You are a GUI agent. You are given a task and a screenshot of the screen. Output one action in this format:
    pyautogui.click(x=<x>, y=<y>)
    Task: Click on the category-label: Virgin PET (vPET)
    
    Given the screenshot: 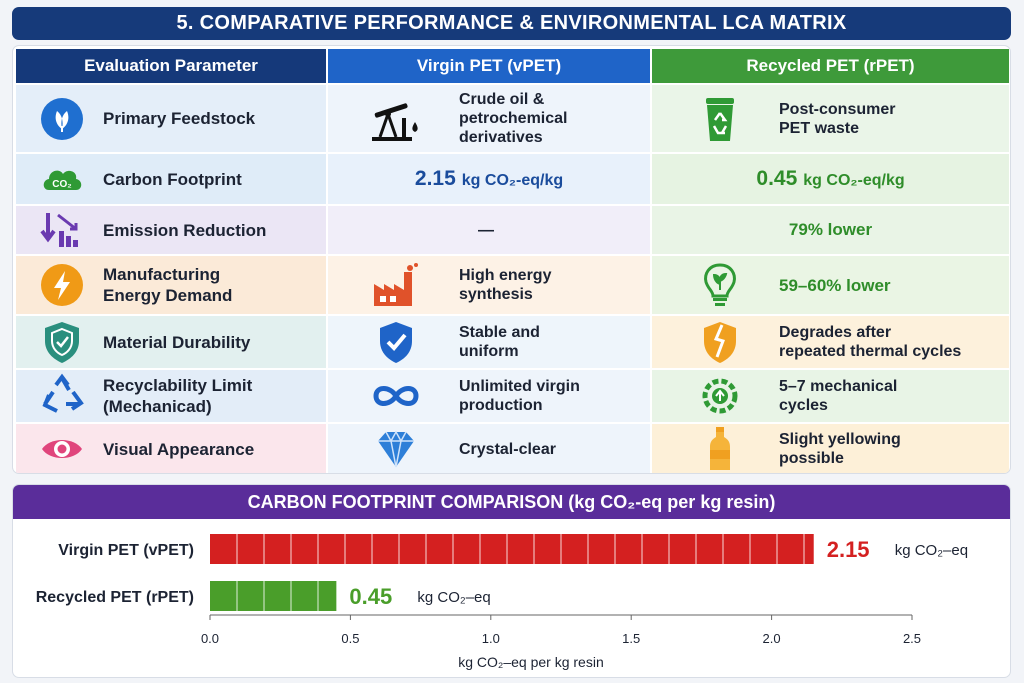 What is the action you would take?
    pyautogui.click(x=126, y=550)
    